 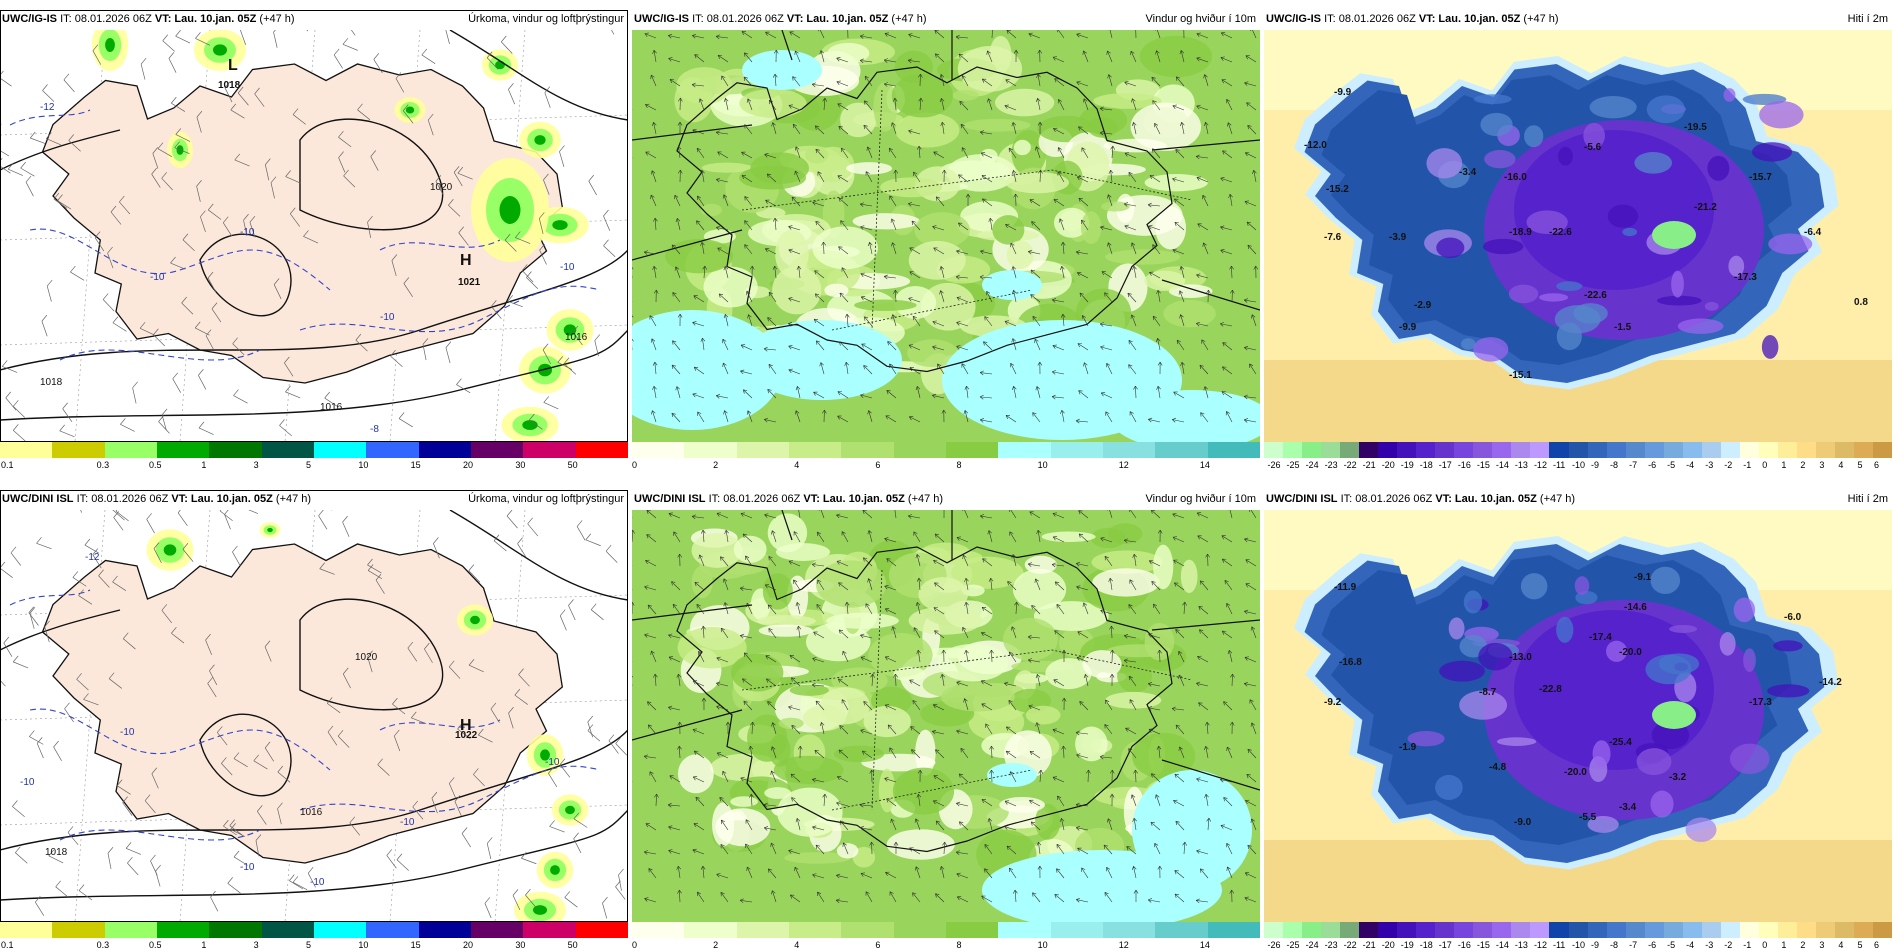 I want to click on temperature-value: -14.2, so click(x=1830, y=682).